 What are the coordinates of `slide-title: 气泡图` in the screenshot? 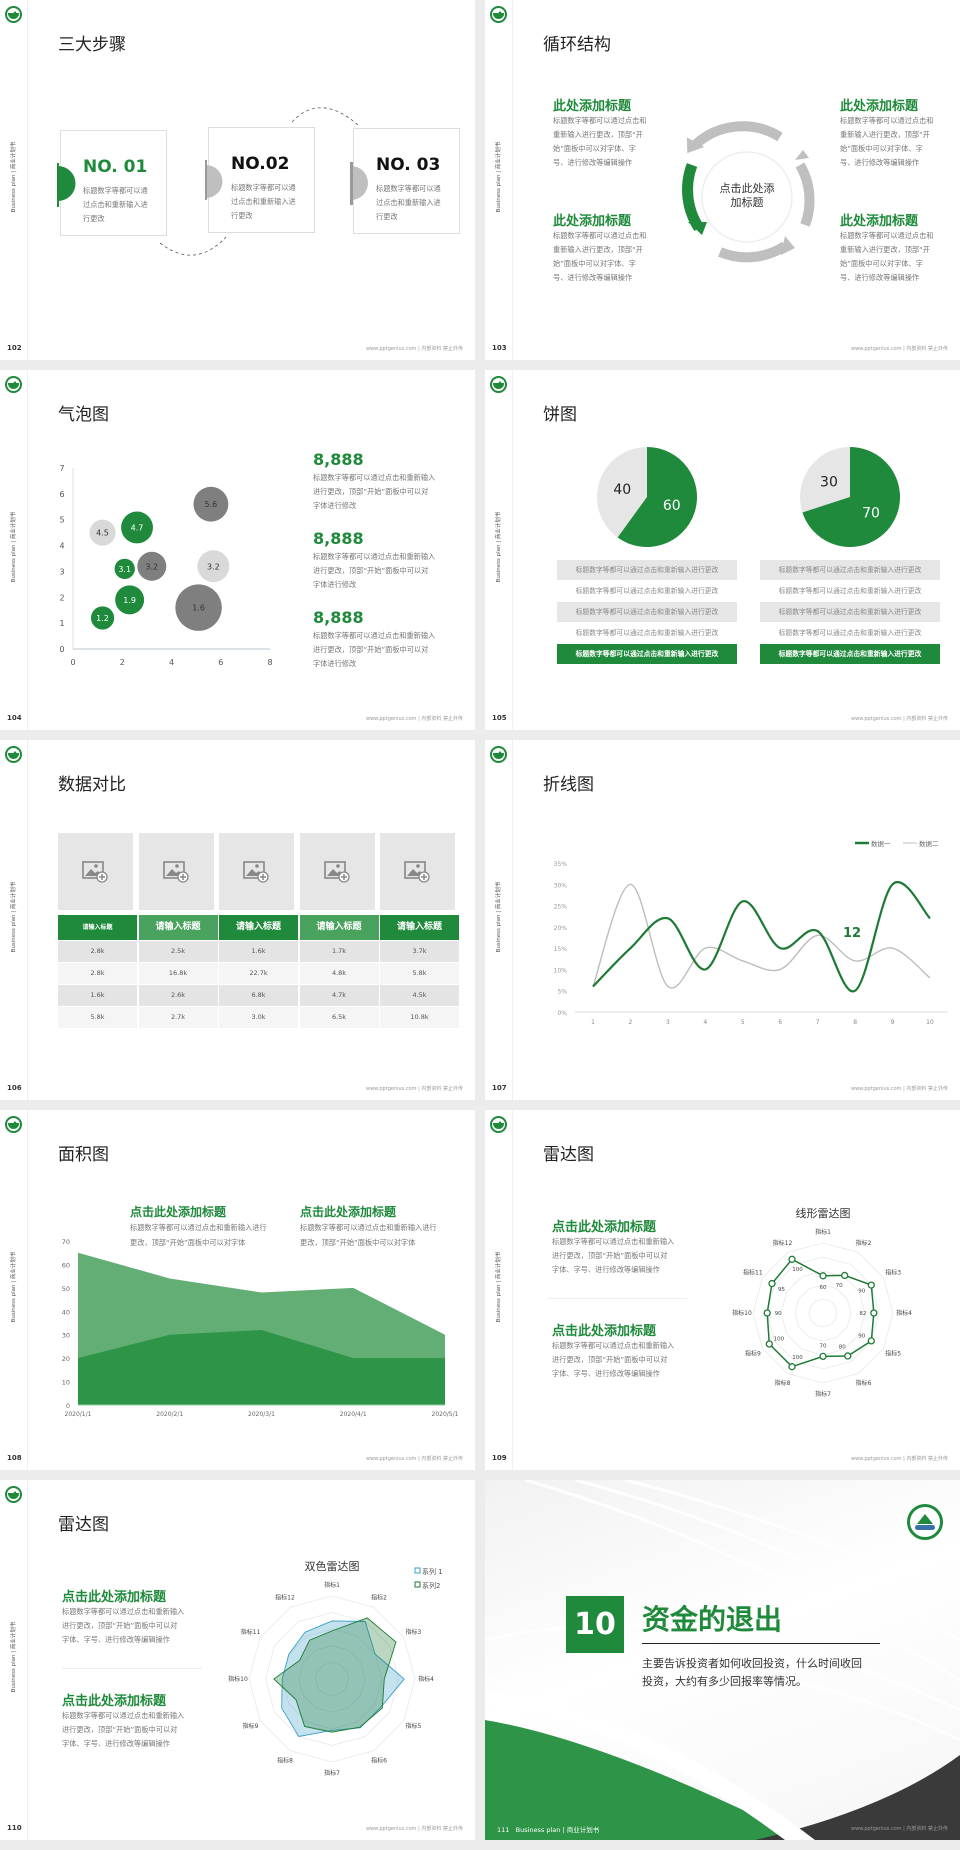 It's located at (83, 415).